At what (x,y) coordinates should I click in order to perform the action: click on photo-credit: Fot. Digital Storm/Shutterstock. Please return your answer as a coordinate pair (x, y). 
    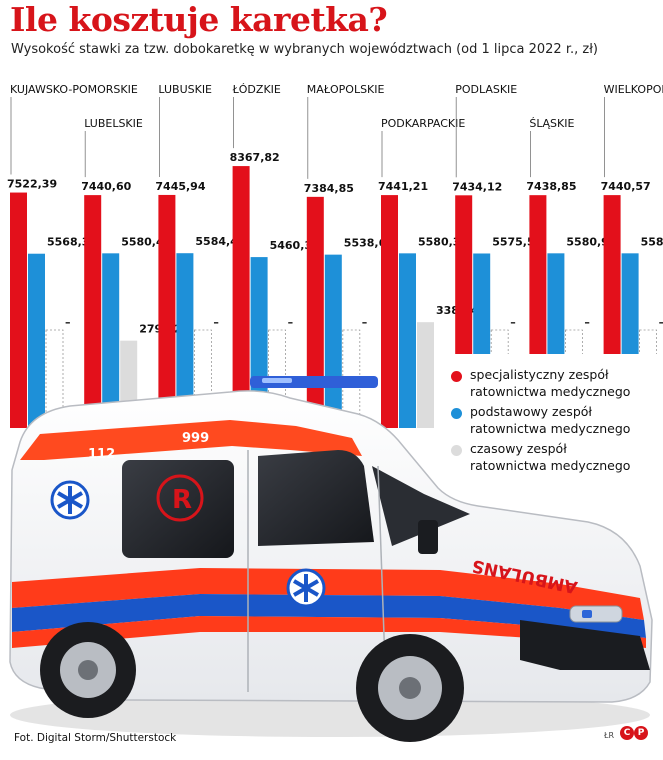
    Looking at the image, I should click on (95, 738).